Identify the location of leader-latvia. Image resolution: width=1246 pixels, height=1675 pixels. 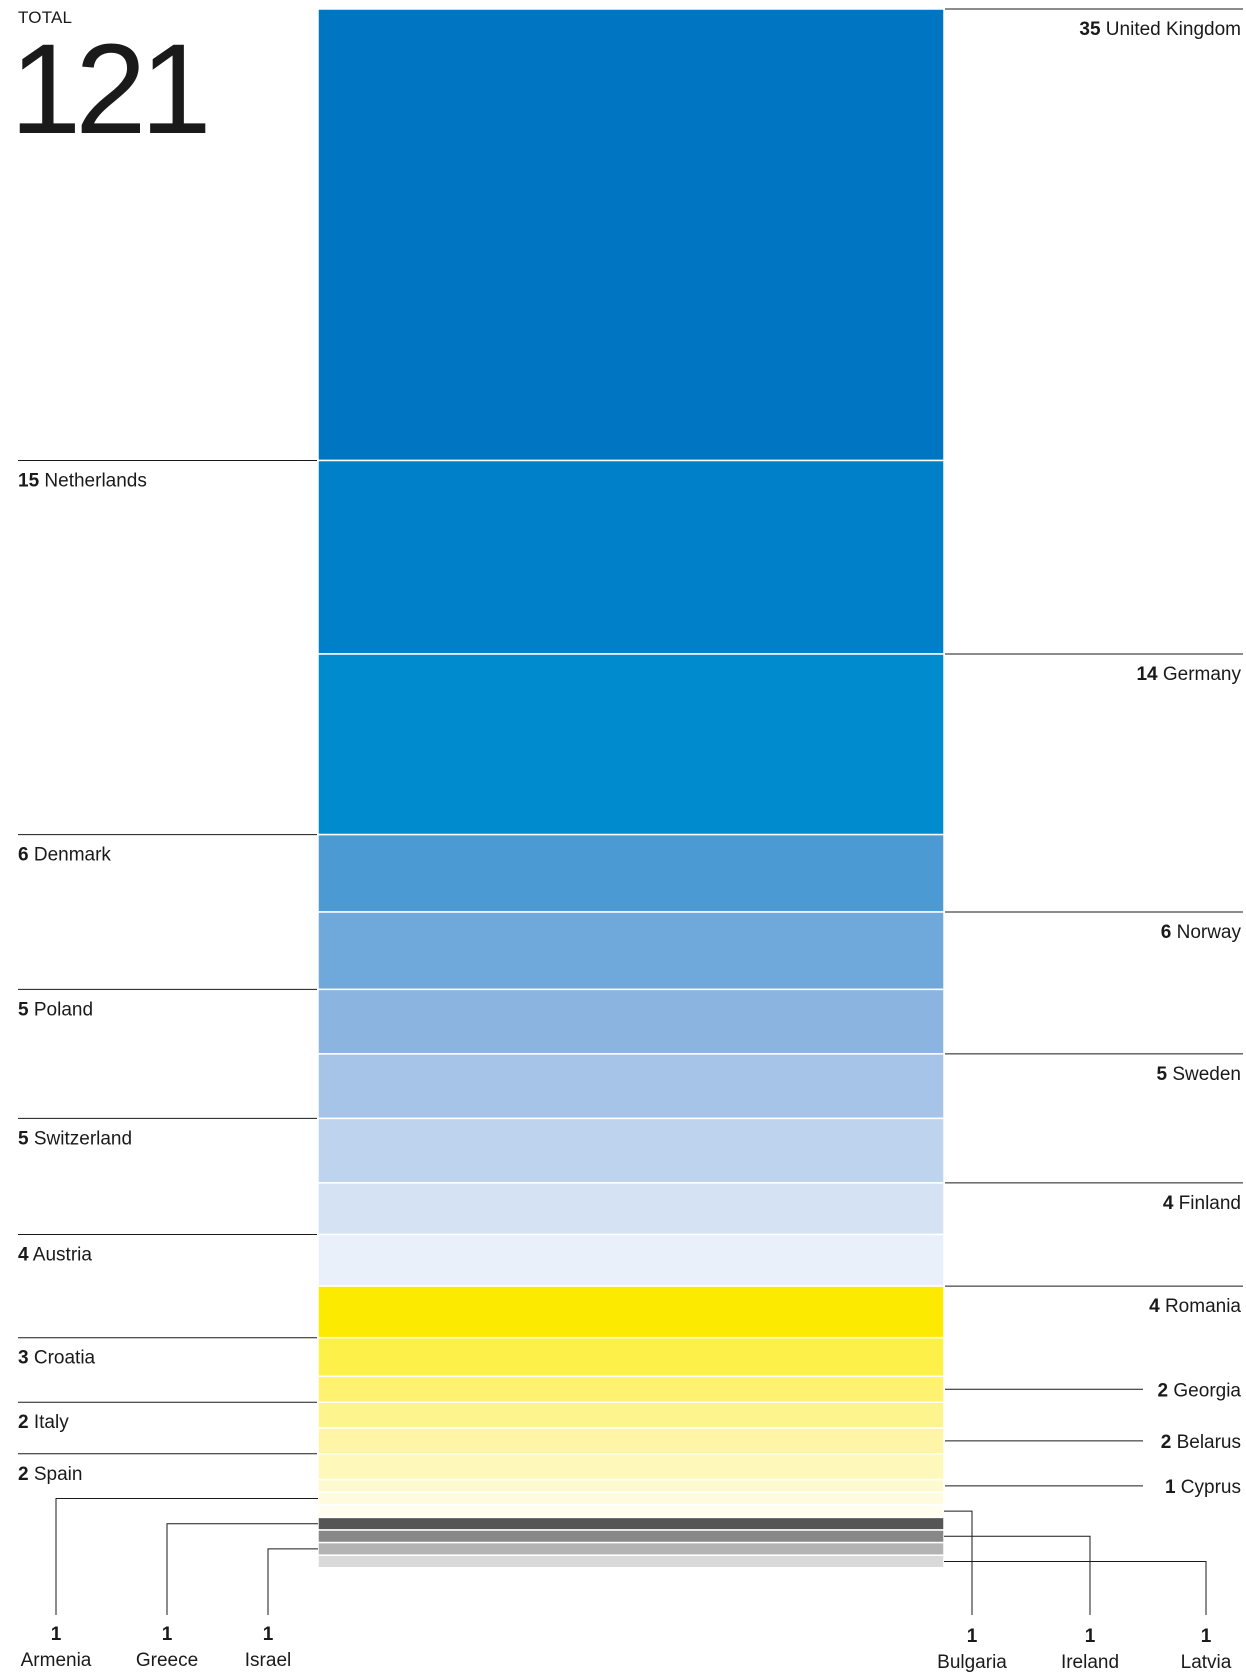
(1075, 1588).